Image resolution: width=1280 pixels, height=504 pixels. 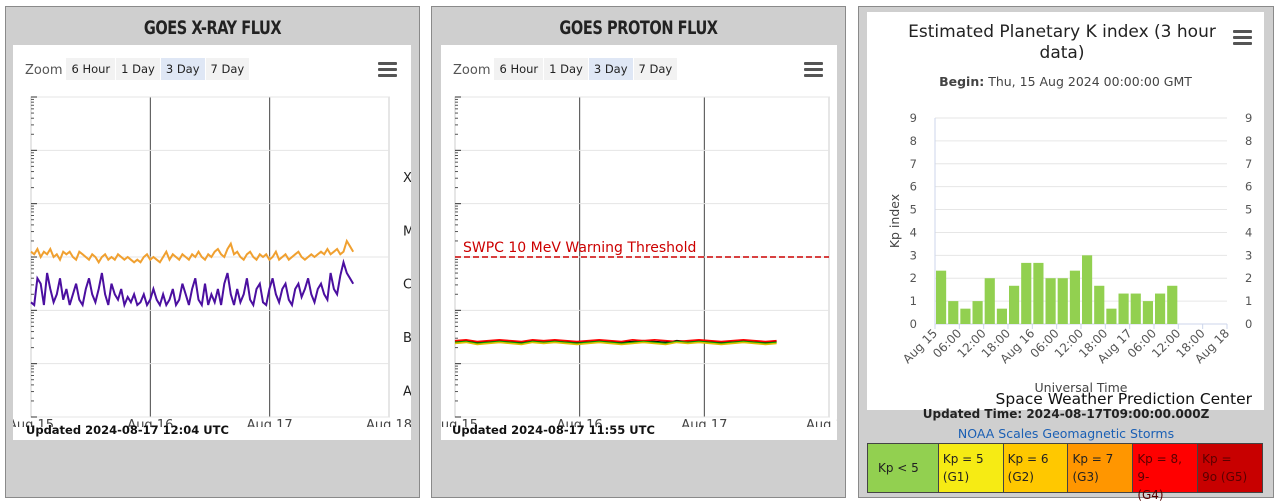 I want to click on xray-x-label: Aug 16, so click(x=150, y=422).